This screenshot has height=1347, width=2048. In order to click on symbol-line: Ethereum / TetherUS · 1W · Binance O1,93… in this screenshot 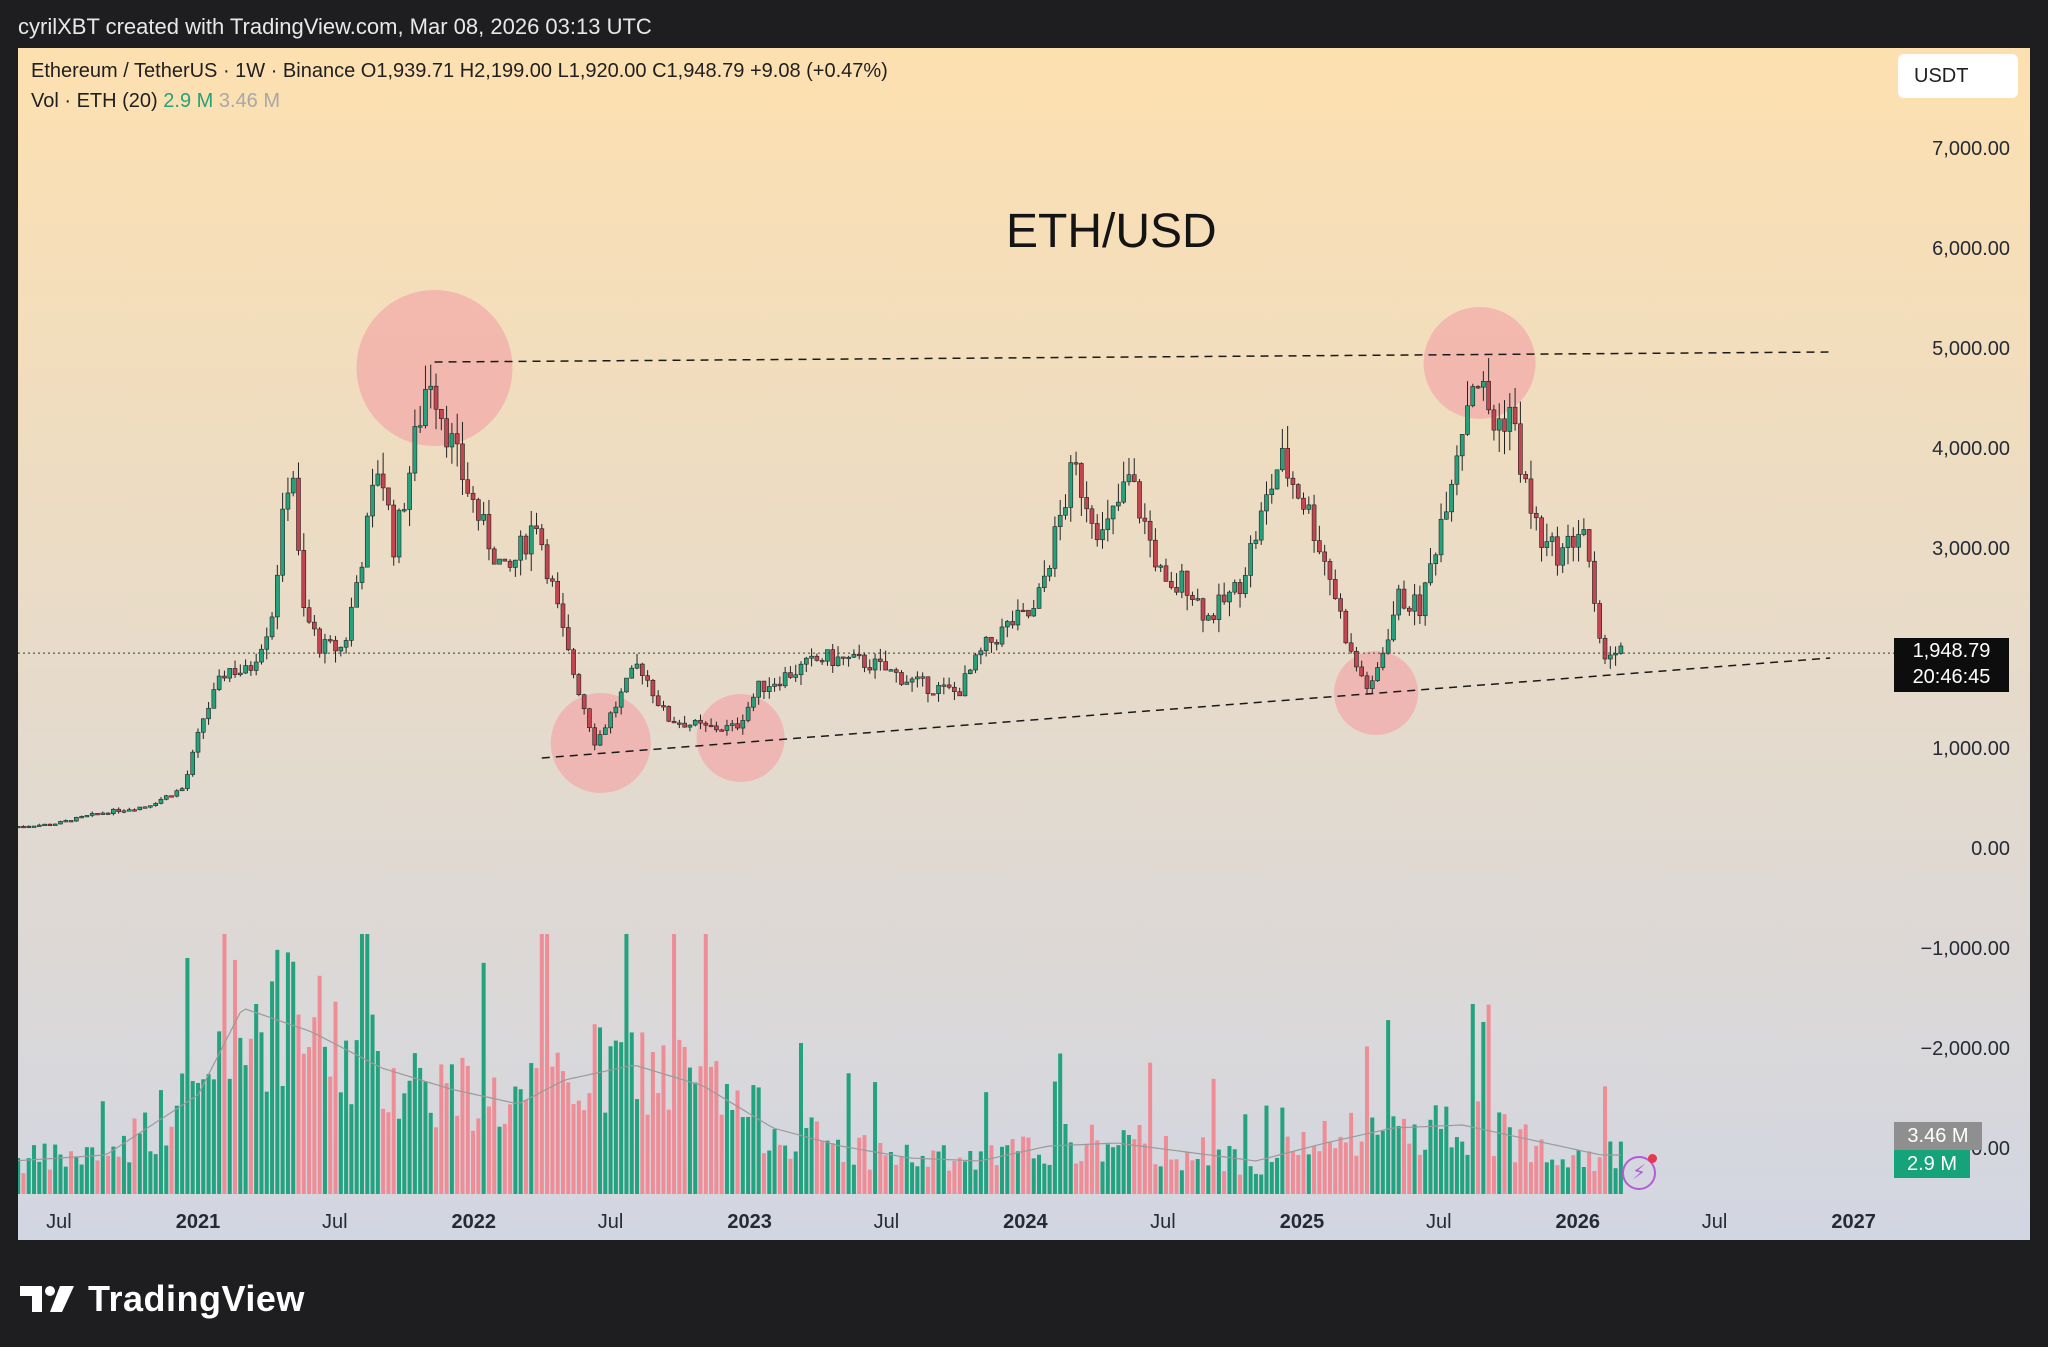, I will do `click(459, 71)`.